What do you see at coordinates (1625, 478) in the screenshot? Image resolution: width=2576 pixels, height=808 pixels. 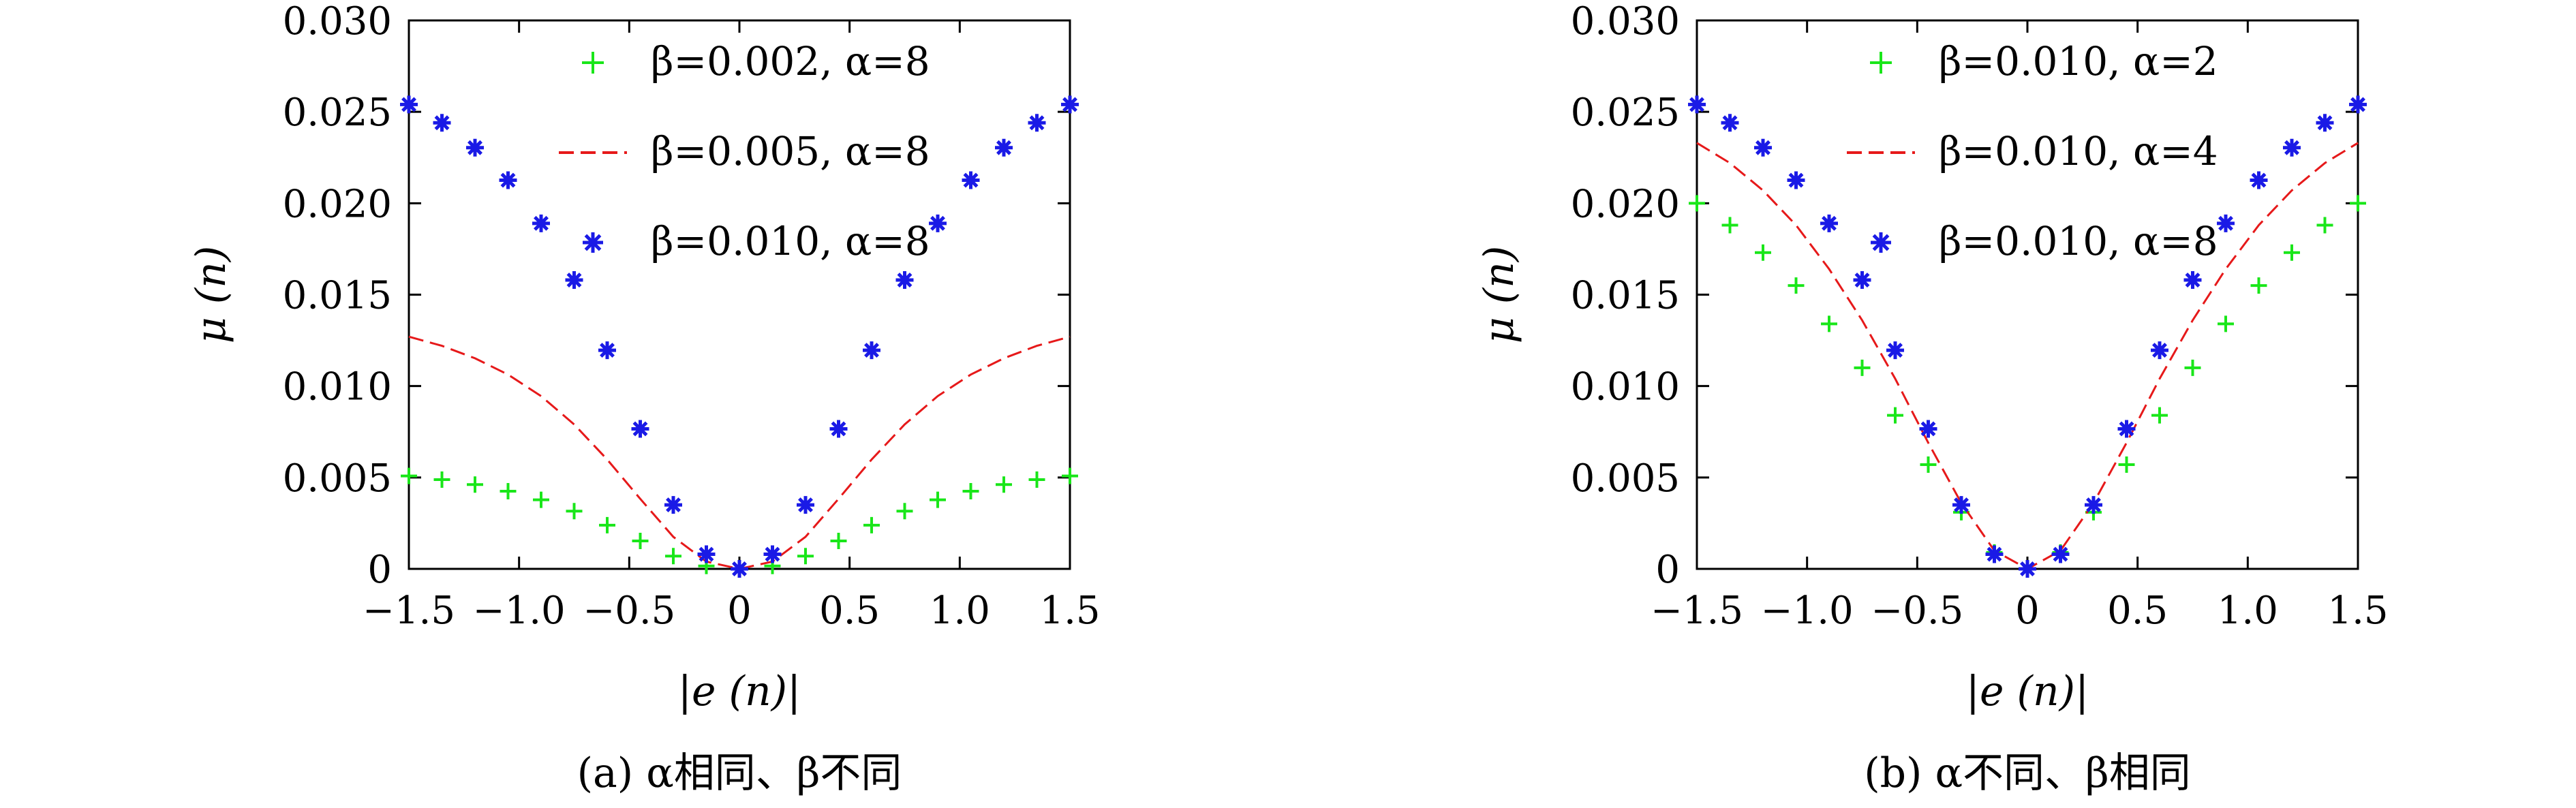 I see `y-tick-label: 0.005` at bounding box center [1625, 478].